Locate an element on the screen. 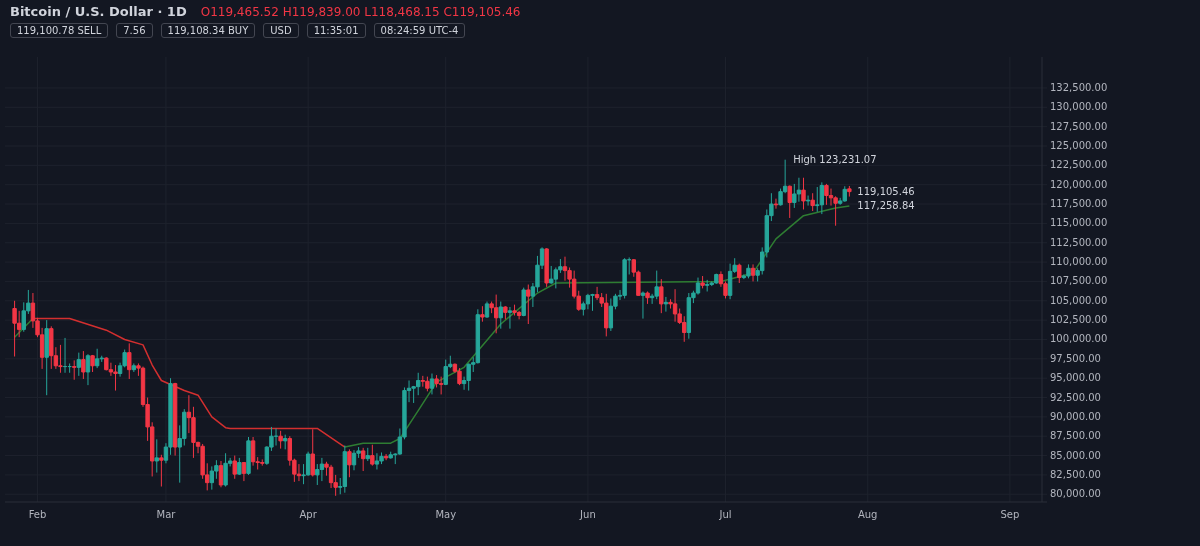 This screenshot has height=546, width=1200. y-tick-label: 100,000.00 is located at coordinates (1079, 339).